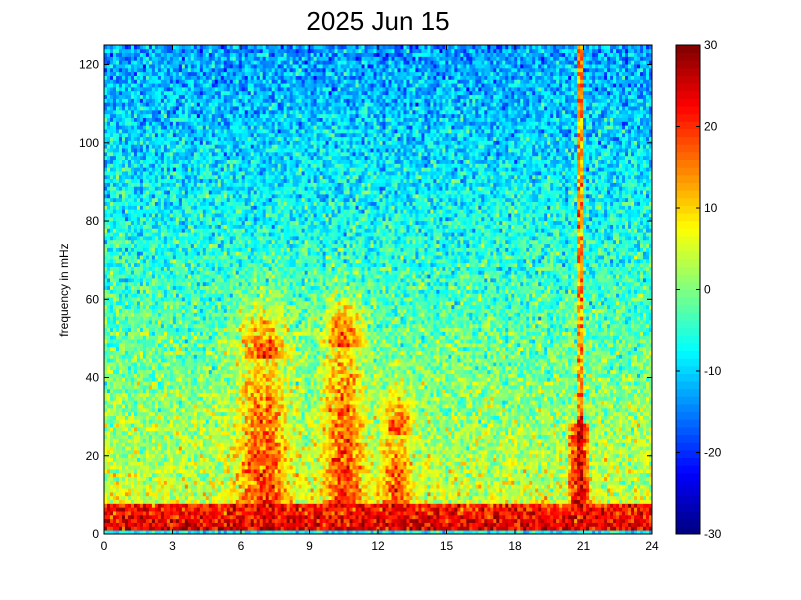  I want to click on colorbar-tick-label: 20, so click(711, 127).